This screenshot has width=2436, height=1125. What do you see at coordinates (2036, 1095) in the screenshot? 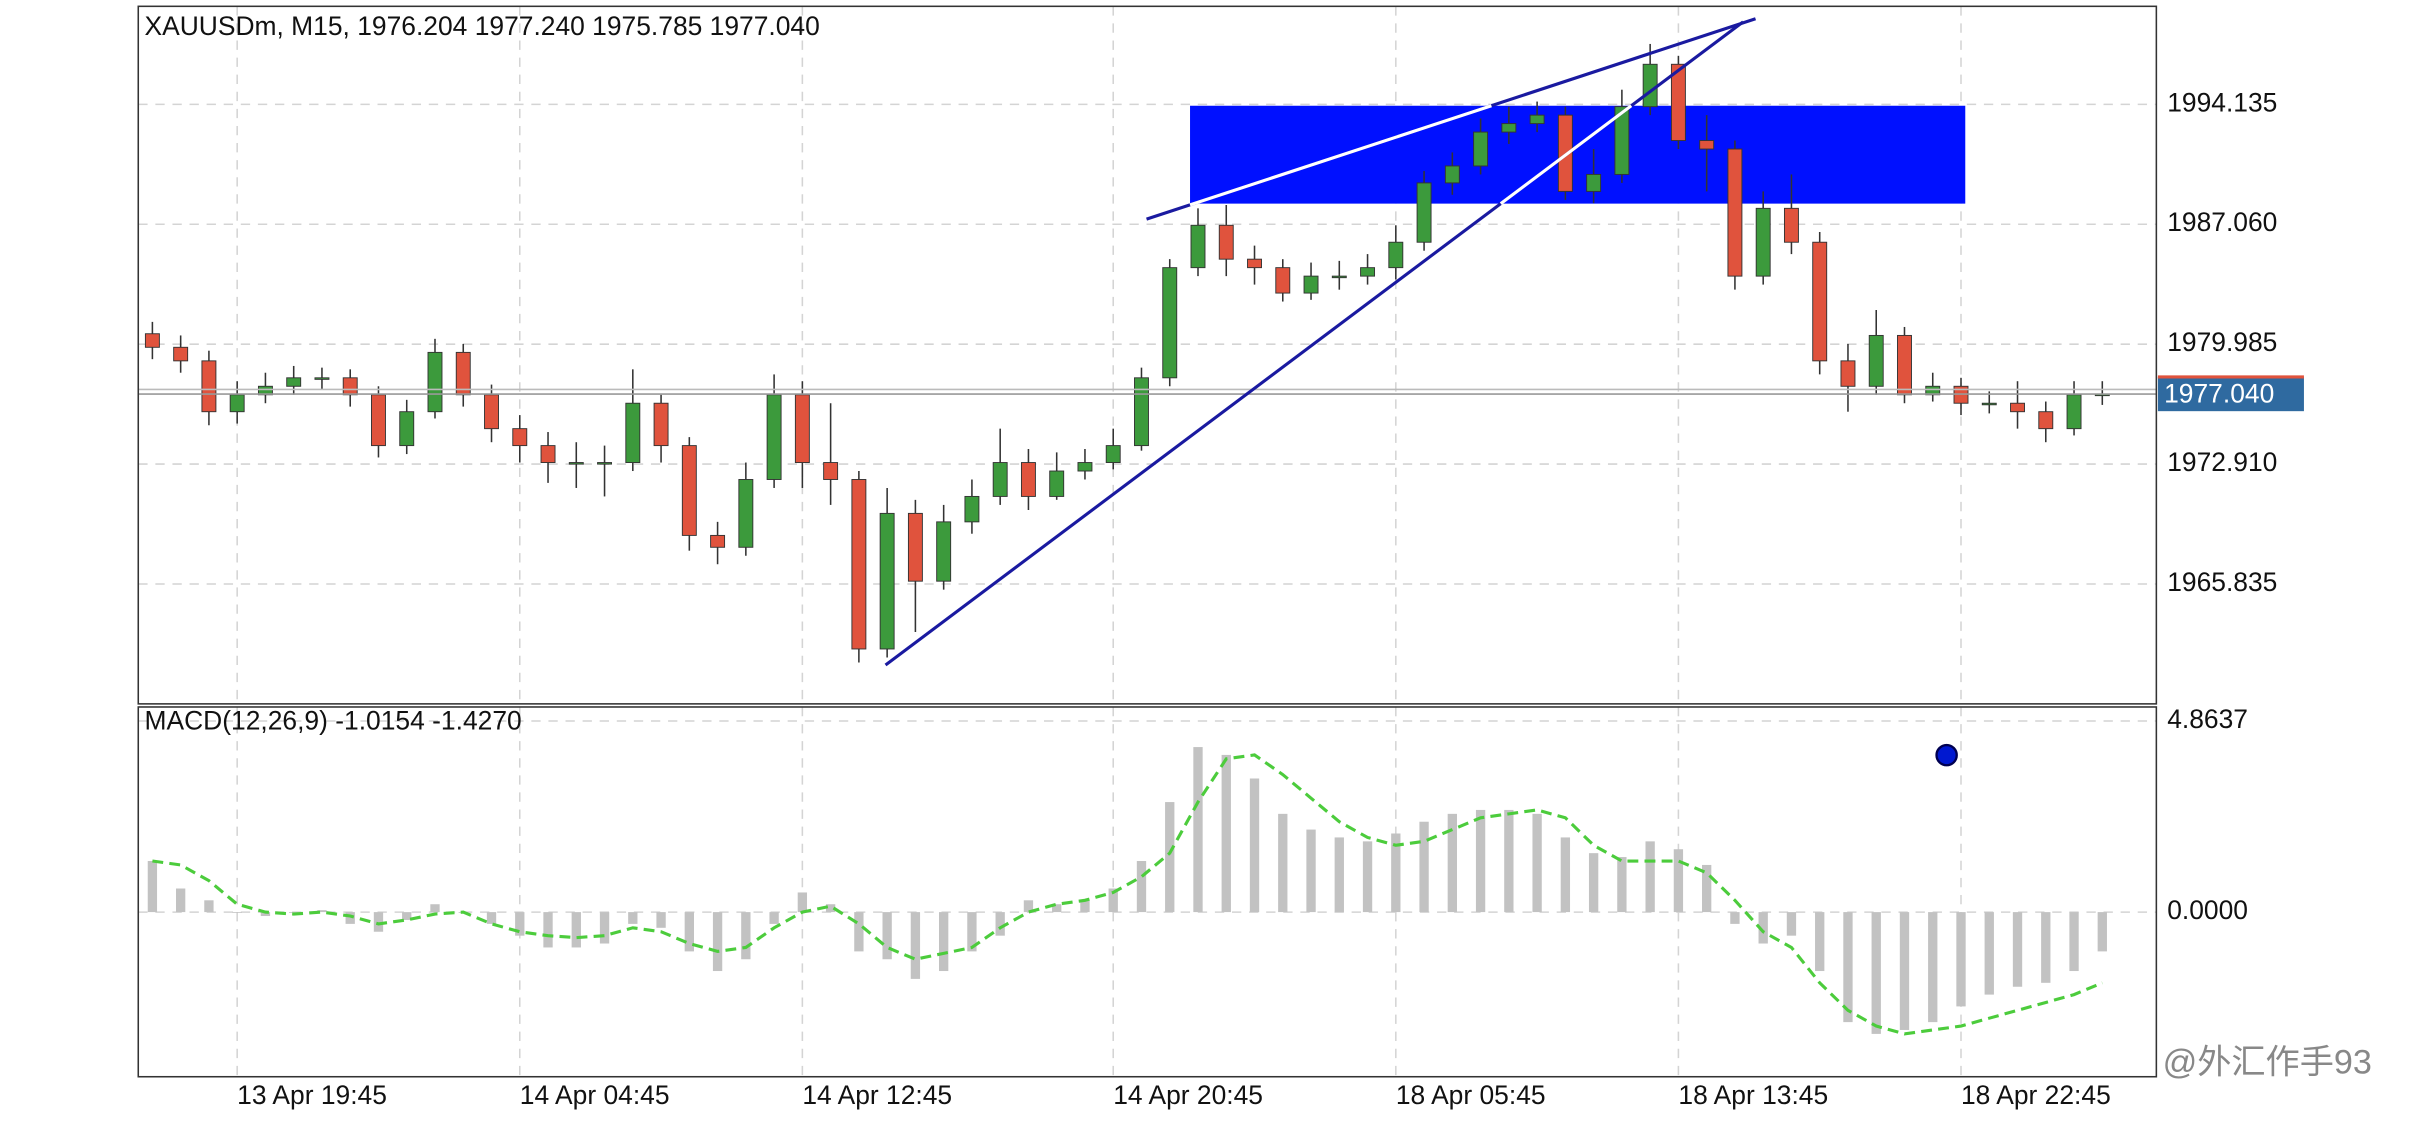
I see `x-tick-label: 18 Apr 22:45` at bounding box center [2036, 1095].